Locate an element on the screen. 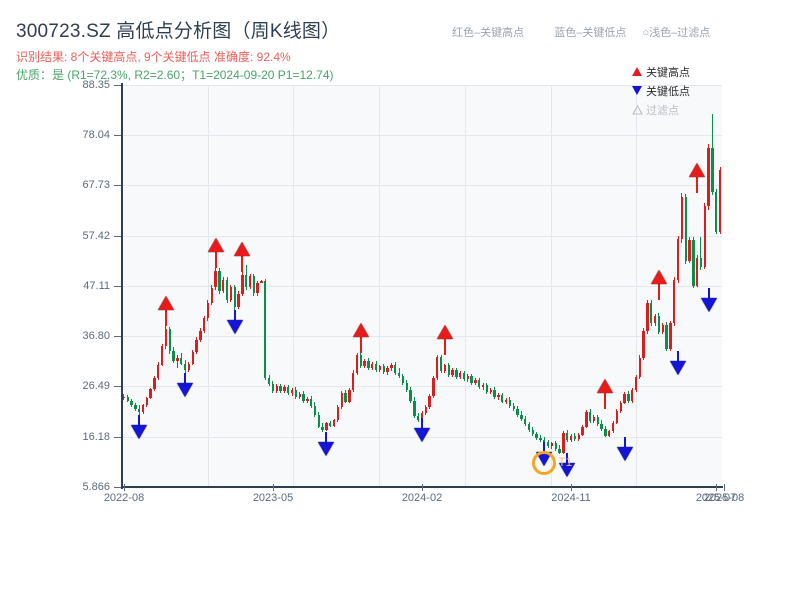 The image size is (800, 600). x-axis-tick is located at coordinates (124, 487).